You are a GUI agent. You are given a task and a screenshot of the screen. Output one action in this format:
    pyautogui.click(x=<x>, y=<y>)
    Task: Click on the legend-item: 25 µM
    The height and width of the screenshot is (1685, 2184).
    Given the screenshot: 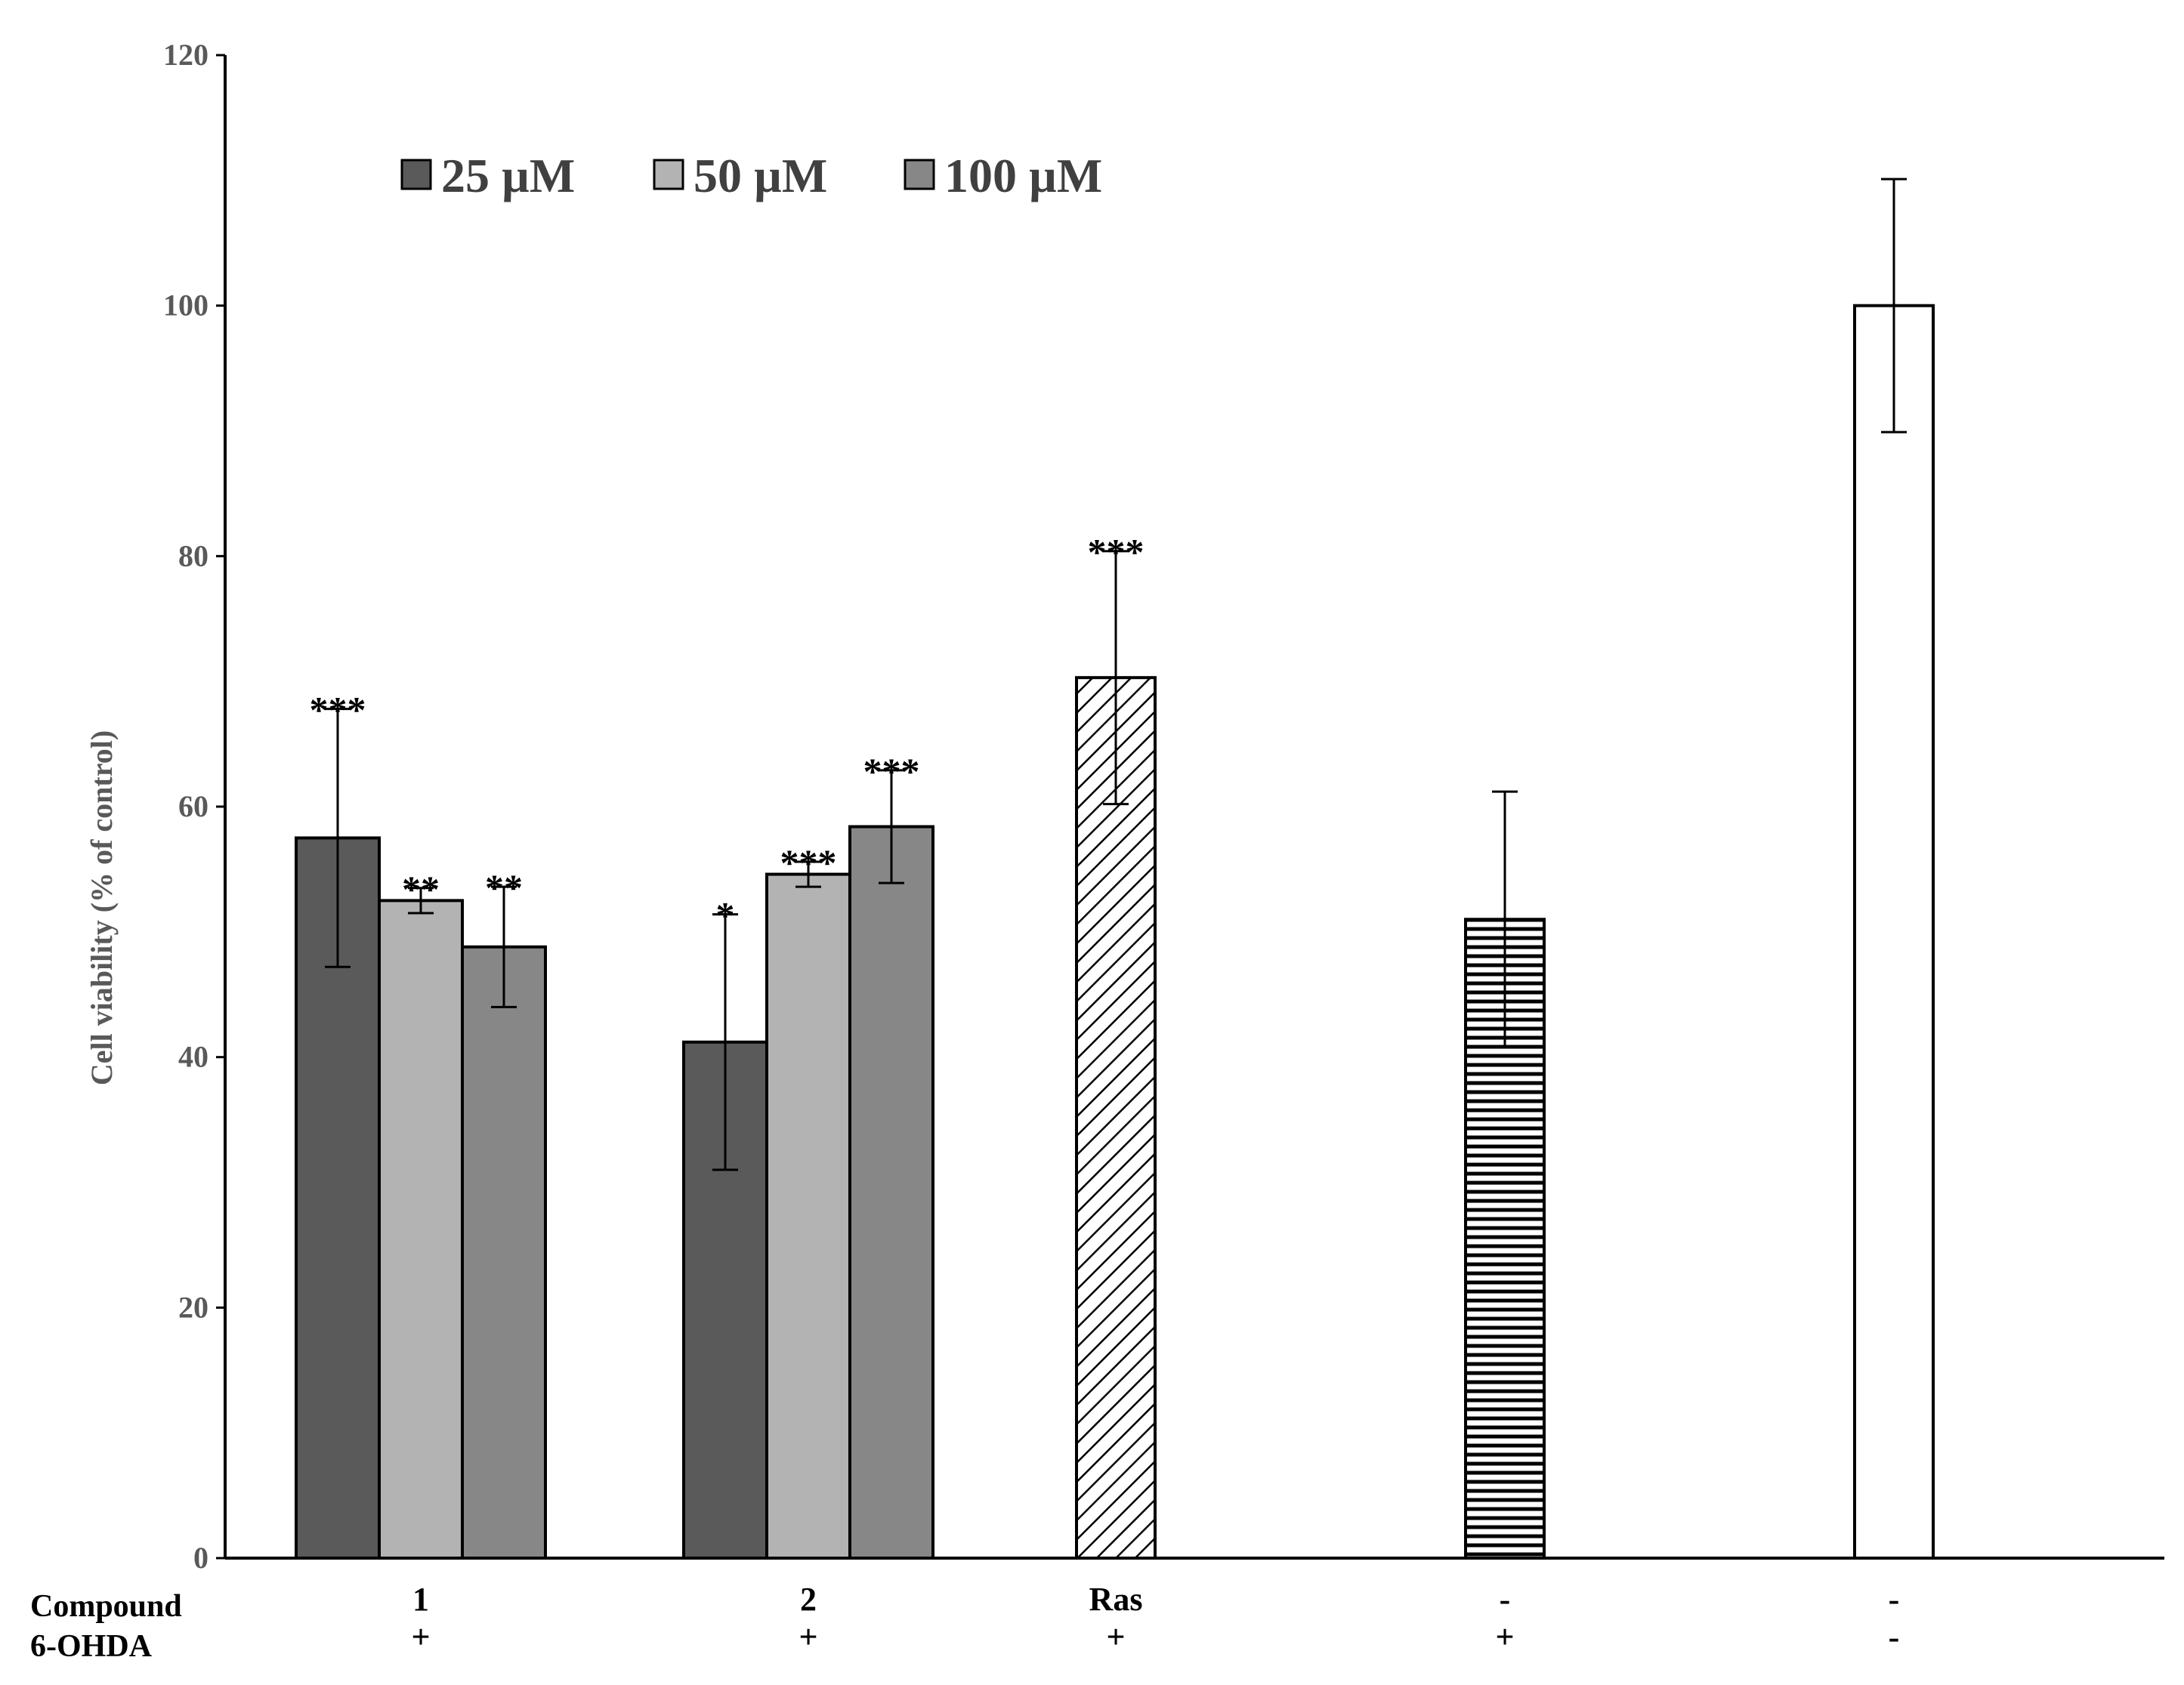 What is the action you would take?
    pyautogui.click(x=487, y=175)
    